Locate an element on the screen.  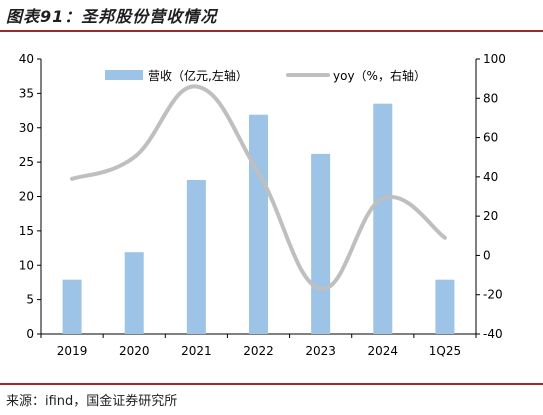
left-tick-label: 15 is located at coordinates (26, 231).